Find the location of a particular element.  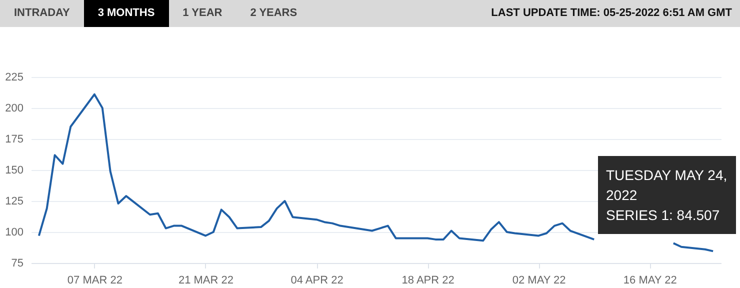

x-tick-label: 18 APR 22 is located at coordinates (428, 280).